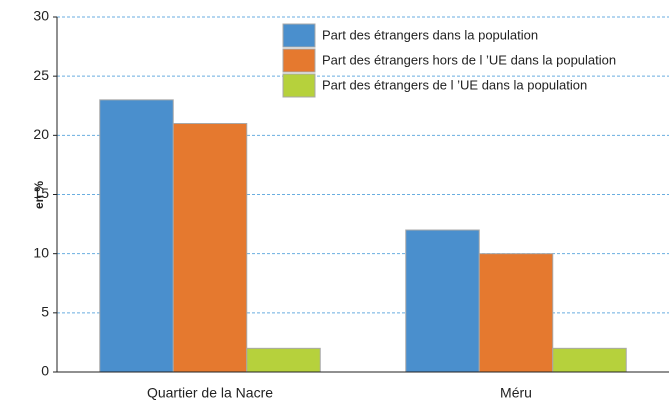 The width and height of the screenshot is (669, 407). Describe the element at coordinates (516, 393) in the screenshot. I see `x-tick-label: Méru` at that location.